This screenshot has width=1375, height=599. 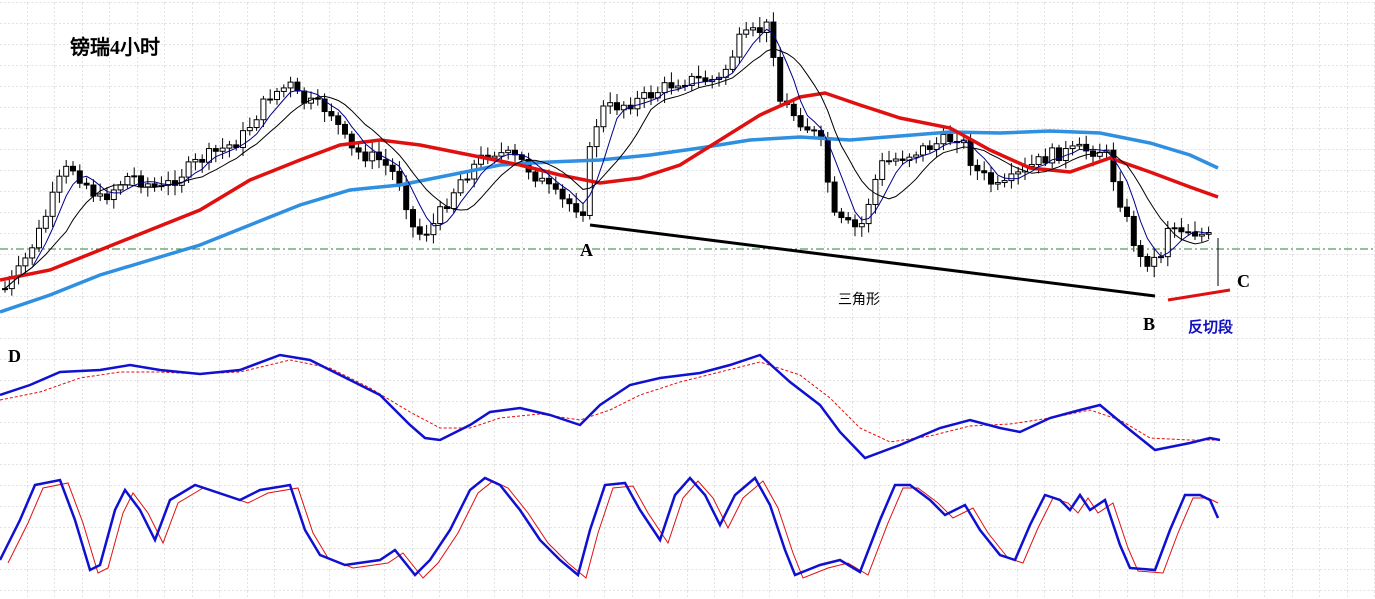 What do you see at coordinates (586, 250) in the screenshot?
I see `label-a: A` at bounding box center [586, 250].